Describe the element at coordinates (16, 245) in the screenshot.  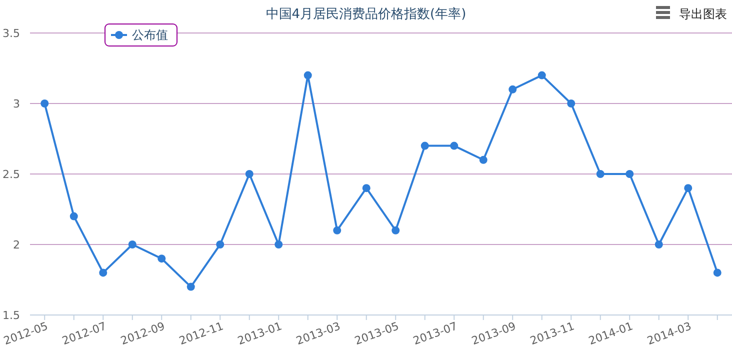
I see `y-tick-label: 2` at that location.